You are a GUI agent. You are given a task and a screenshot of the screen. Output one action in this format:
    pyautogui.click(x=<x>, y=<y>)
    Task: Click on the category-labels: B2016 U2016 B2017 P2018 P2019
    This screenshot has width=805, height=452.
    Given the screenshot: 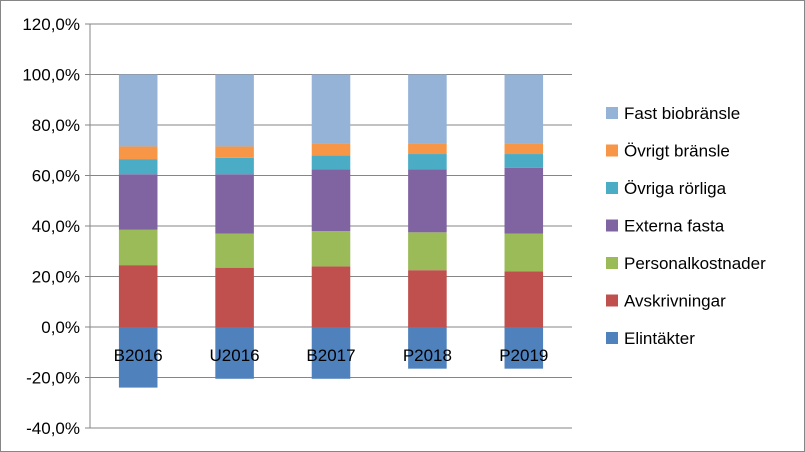 What is the action you would take?
    pyautogui.click(x=331, y=355)
    